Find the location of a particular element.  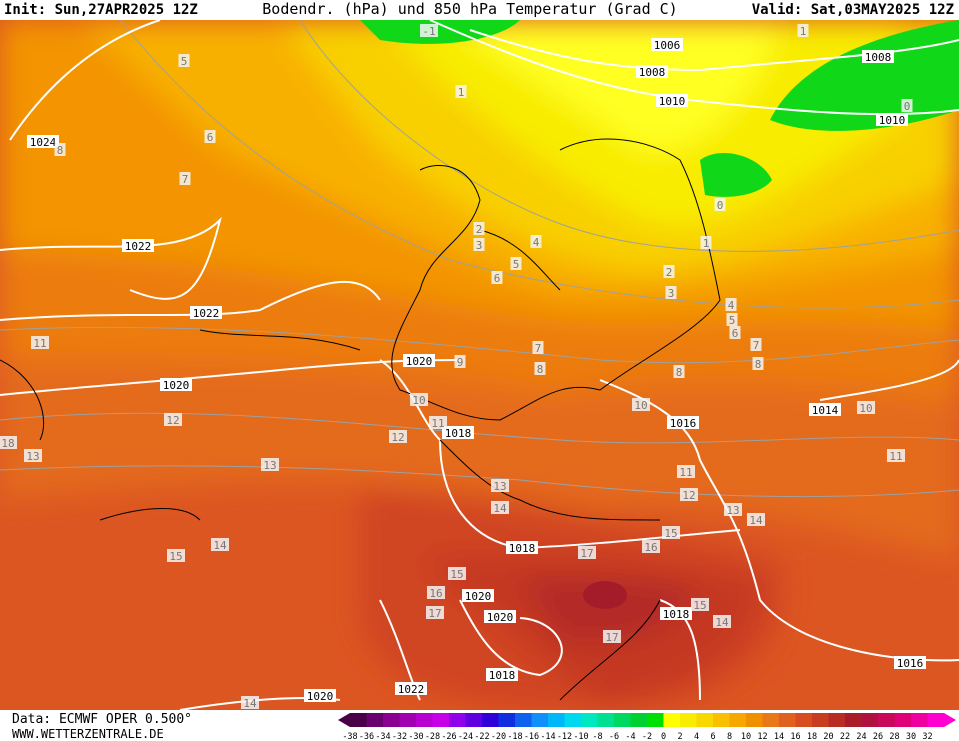

colorbar-arrow-right is located at coordinates (950, 720).